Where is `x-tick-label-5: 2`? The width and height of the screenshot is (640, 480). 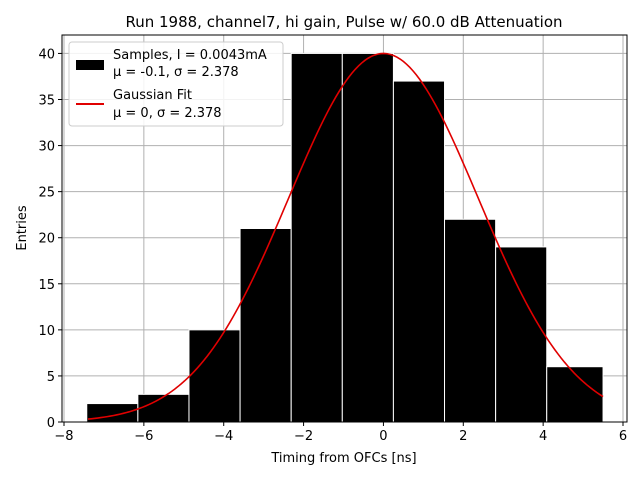
x-tick-label-5: 2 is located at coordinates (463, 436).